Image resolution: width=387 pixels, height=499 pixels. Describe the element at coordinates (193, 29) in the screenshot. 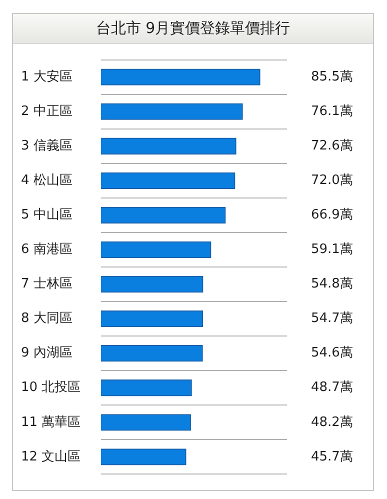

I see `chart-title: 台北市 9月實價登錄單價排行` at that location.